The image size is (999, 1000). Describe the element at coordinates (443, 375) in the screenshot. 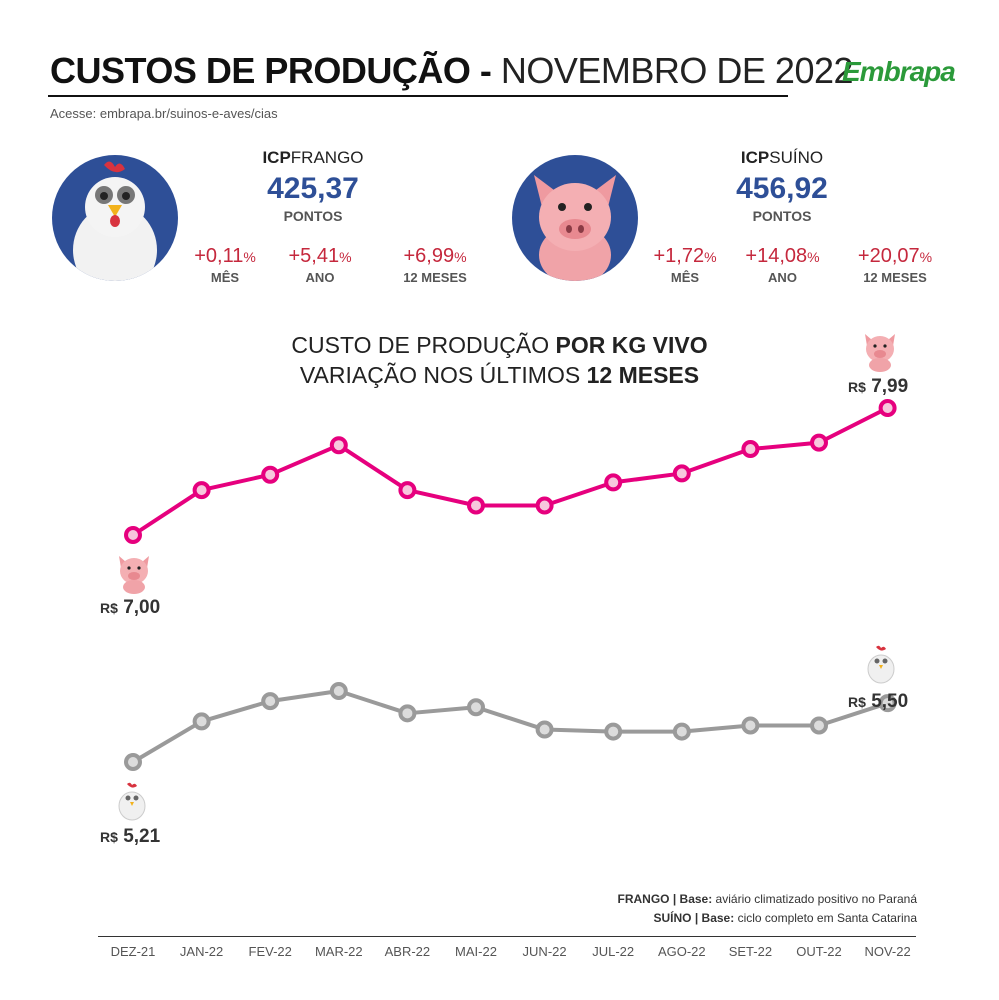

I see `chart-title-line2-light: VARIAÇÃO NOS ÚLTIMOS` at that location.